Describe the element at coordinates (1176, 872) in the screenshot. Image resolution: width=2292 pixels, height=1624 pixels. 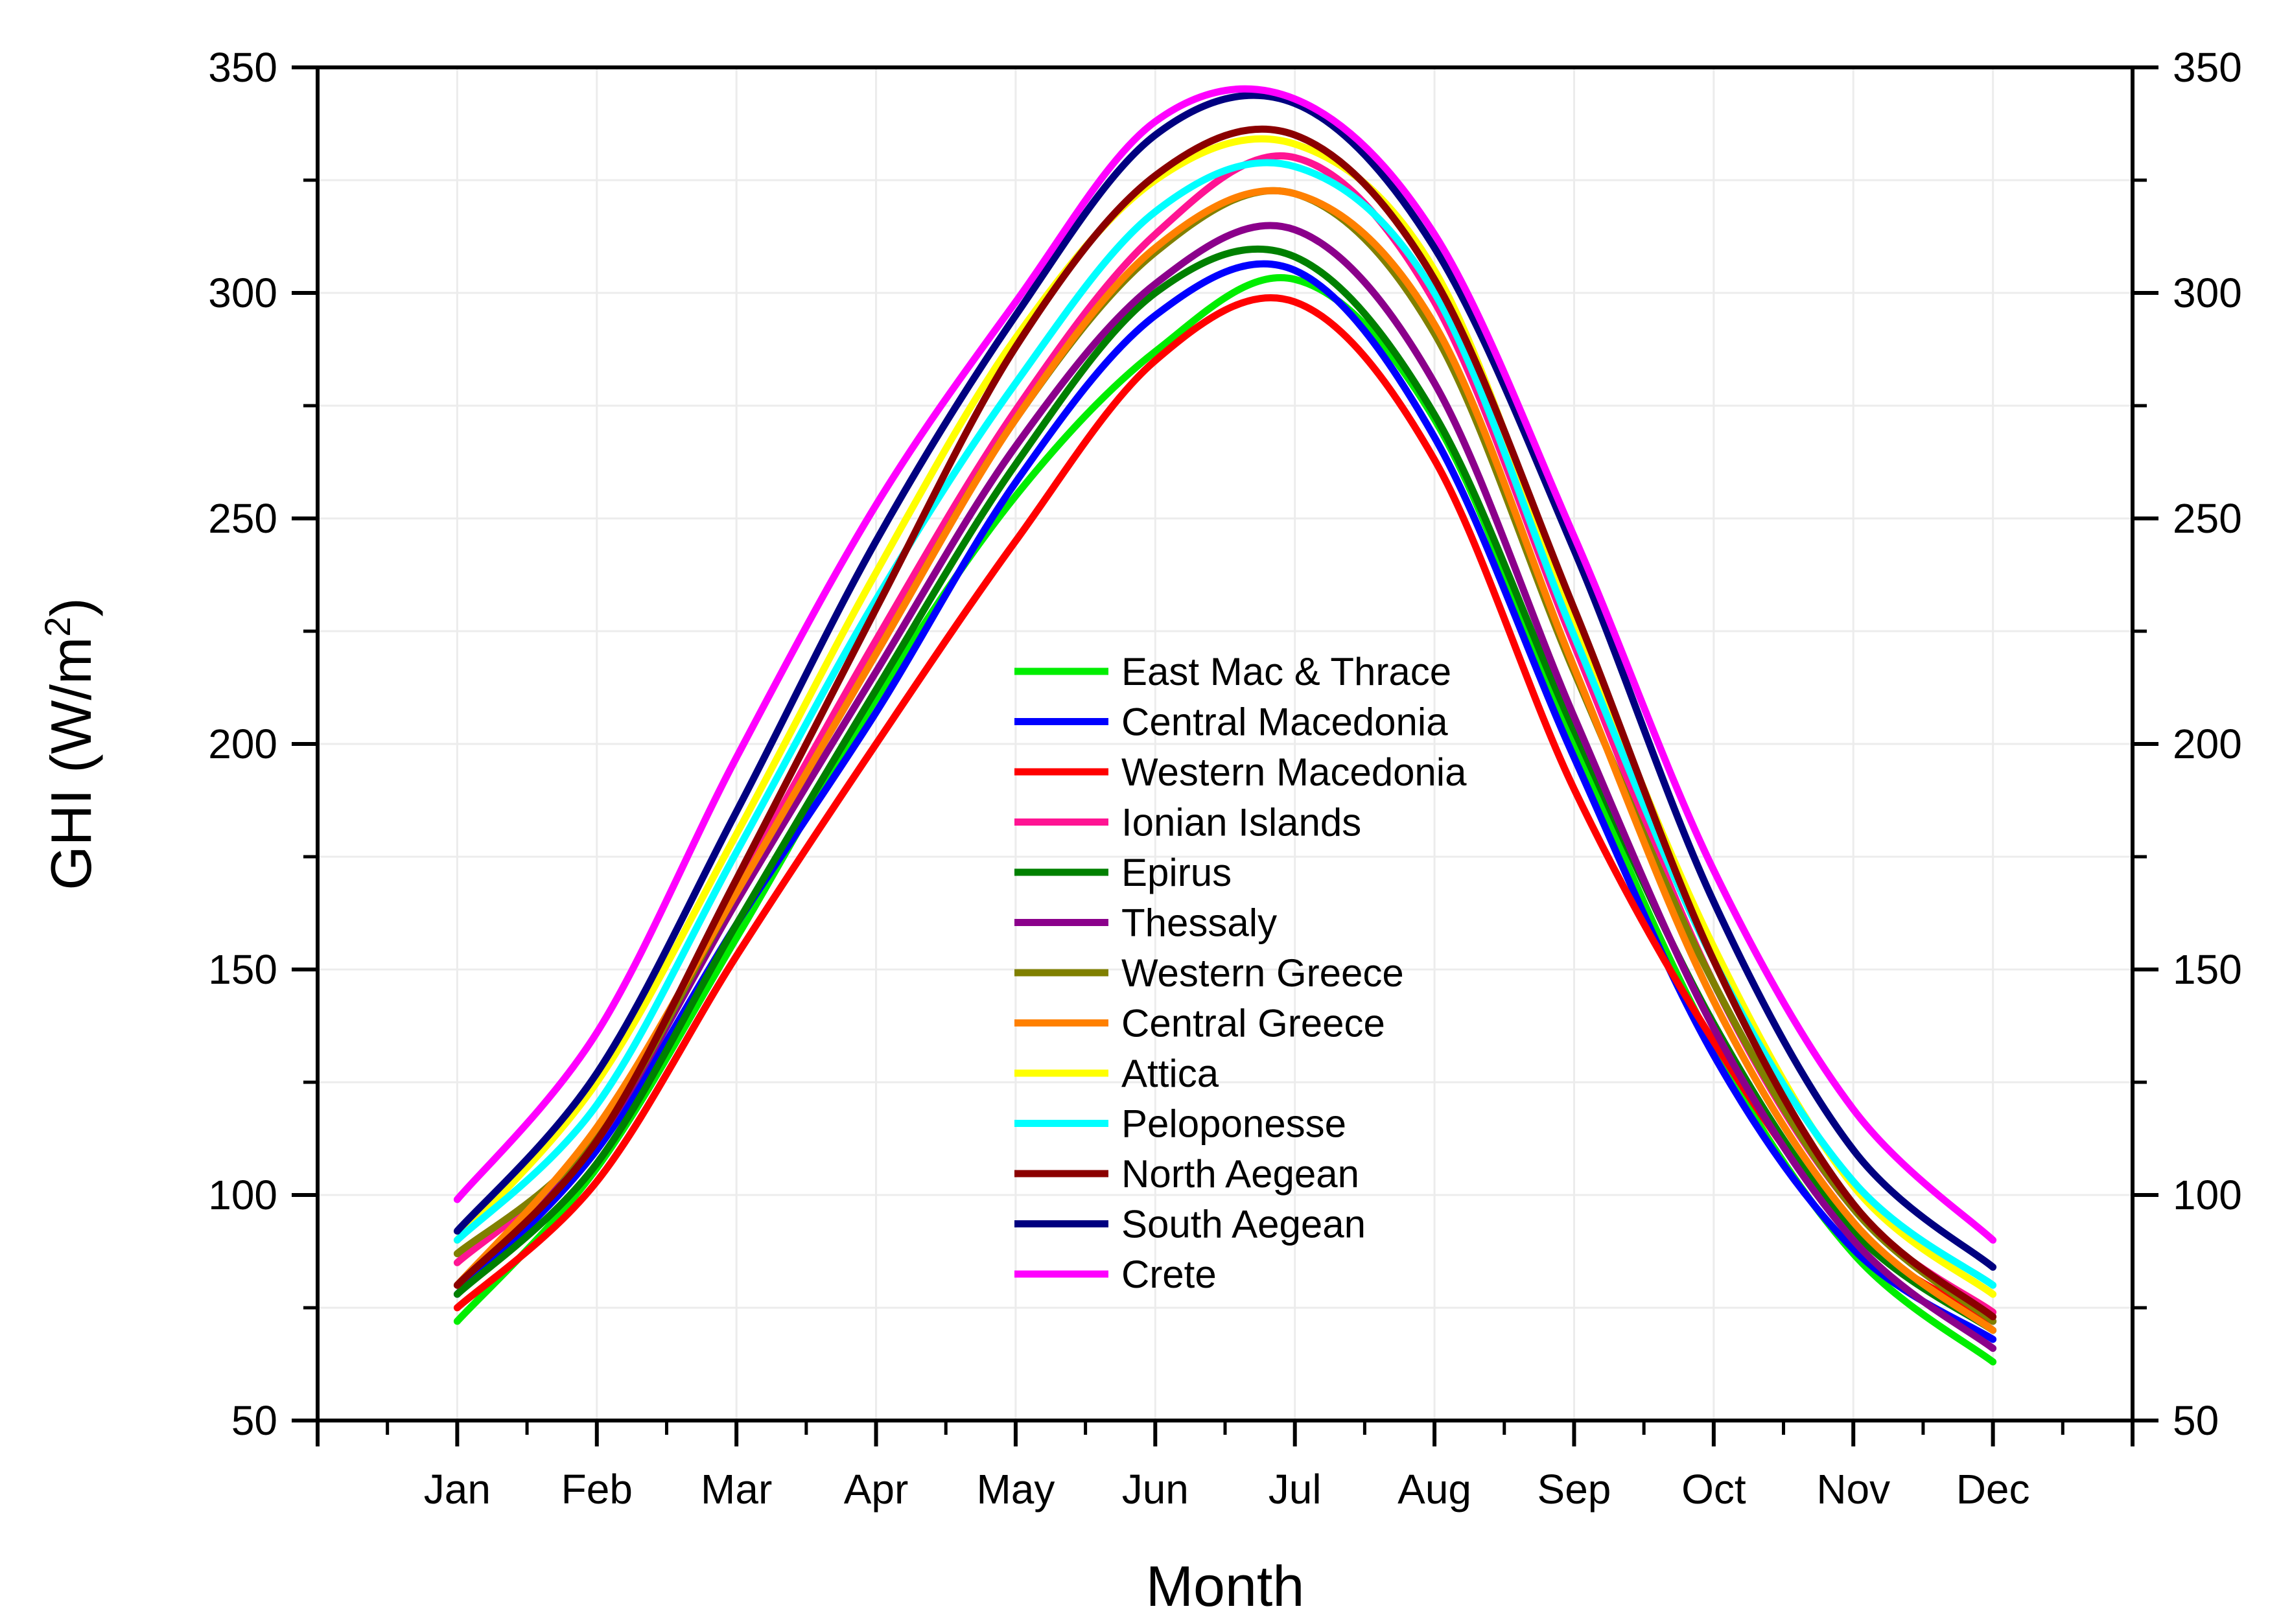
I see `legend-label: Epirus` at that location.